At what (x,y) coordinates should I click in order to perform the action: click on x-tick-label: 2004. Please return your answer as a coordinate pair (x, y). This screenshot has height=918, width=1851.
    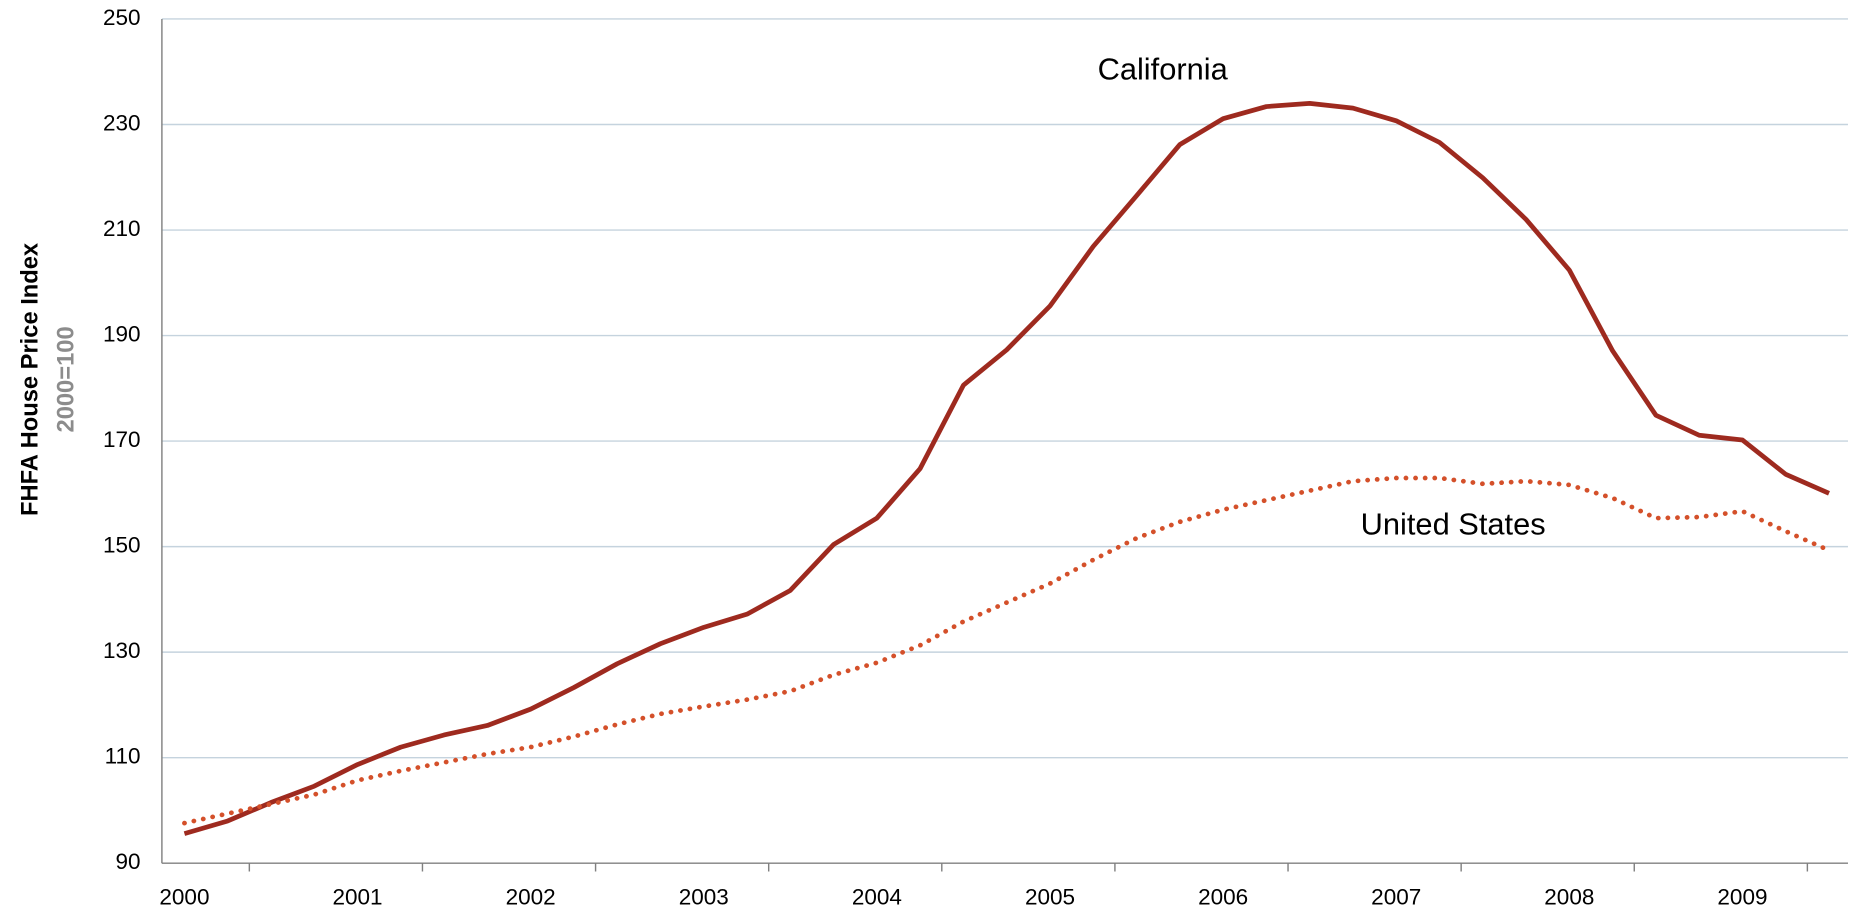
    Looking at the image, I should click on (877, 897).